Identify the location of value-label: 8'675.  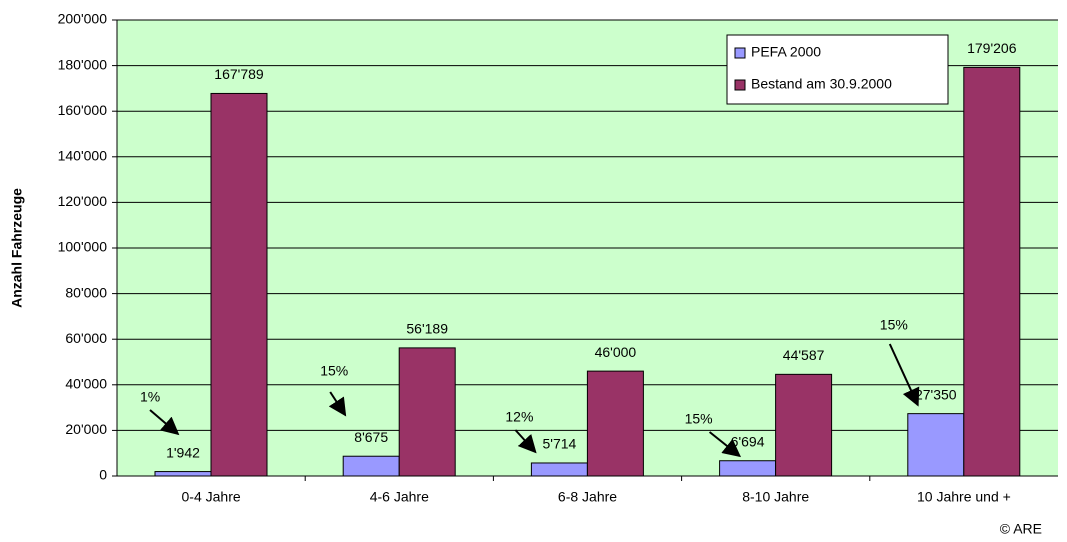
(371, 437).